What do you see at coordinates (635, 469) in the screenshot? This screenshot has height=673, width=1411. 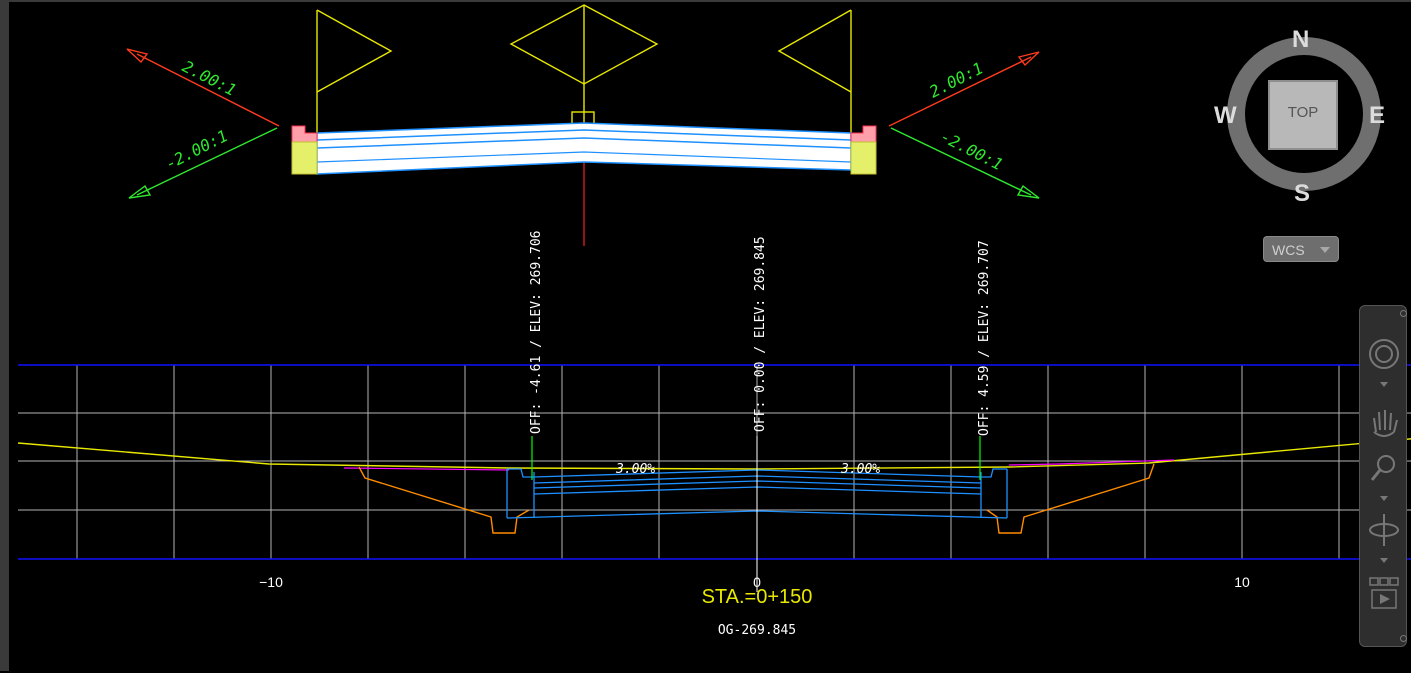 I see `slope-percent-left: 3.00%` at bounding box center [635, 469].